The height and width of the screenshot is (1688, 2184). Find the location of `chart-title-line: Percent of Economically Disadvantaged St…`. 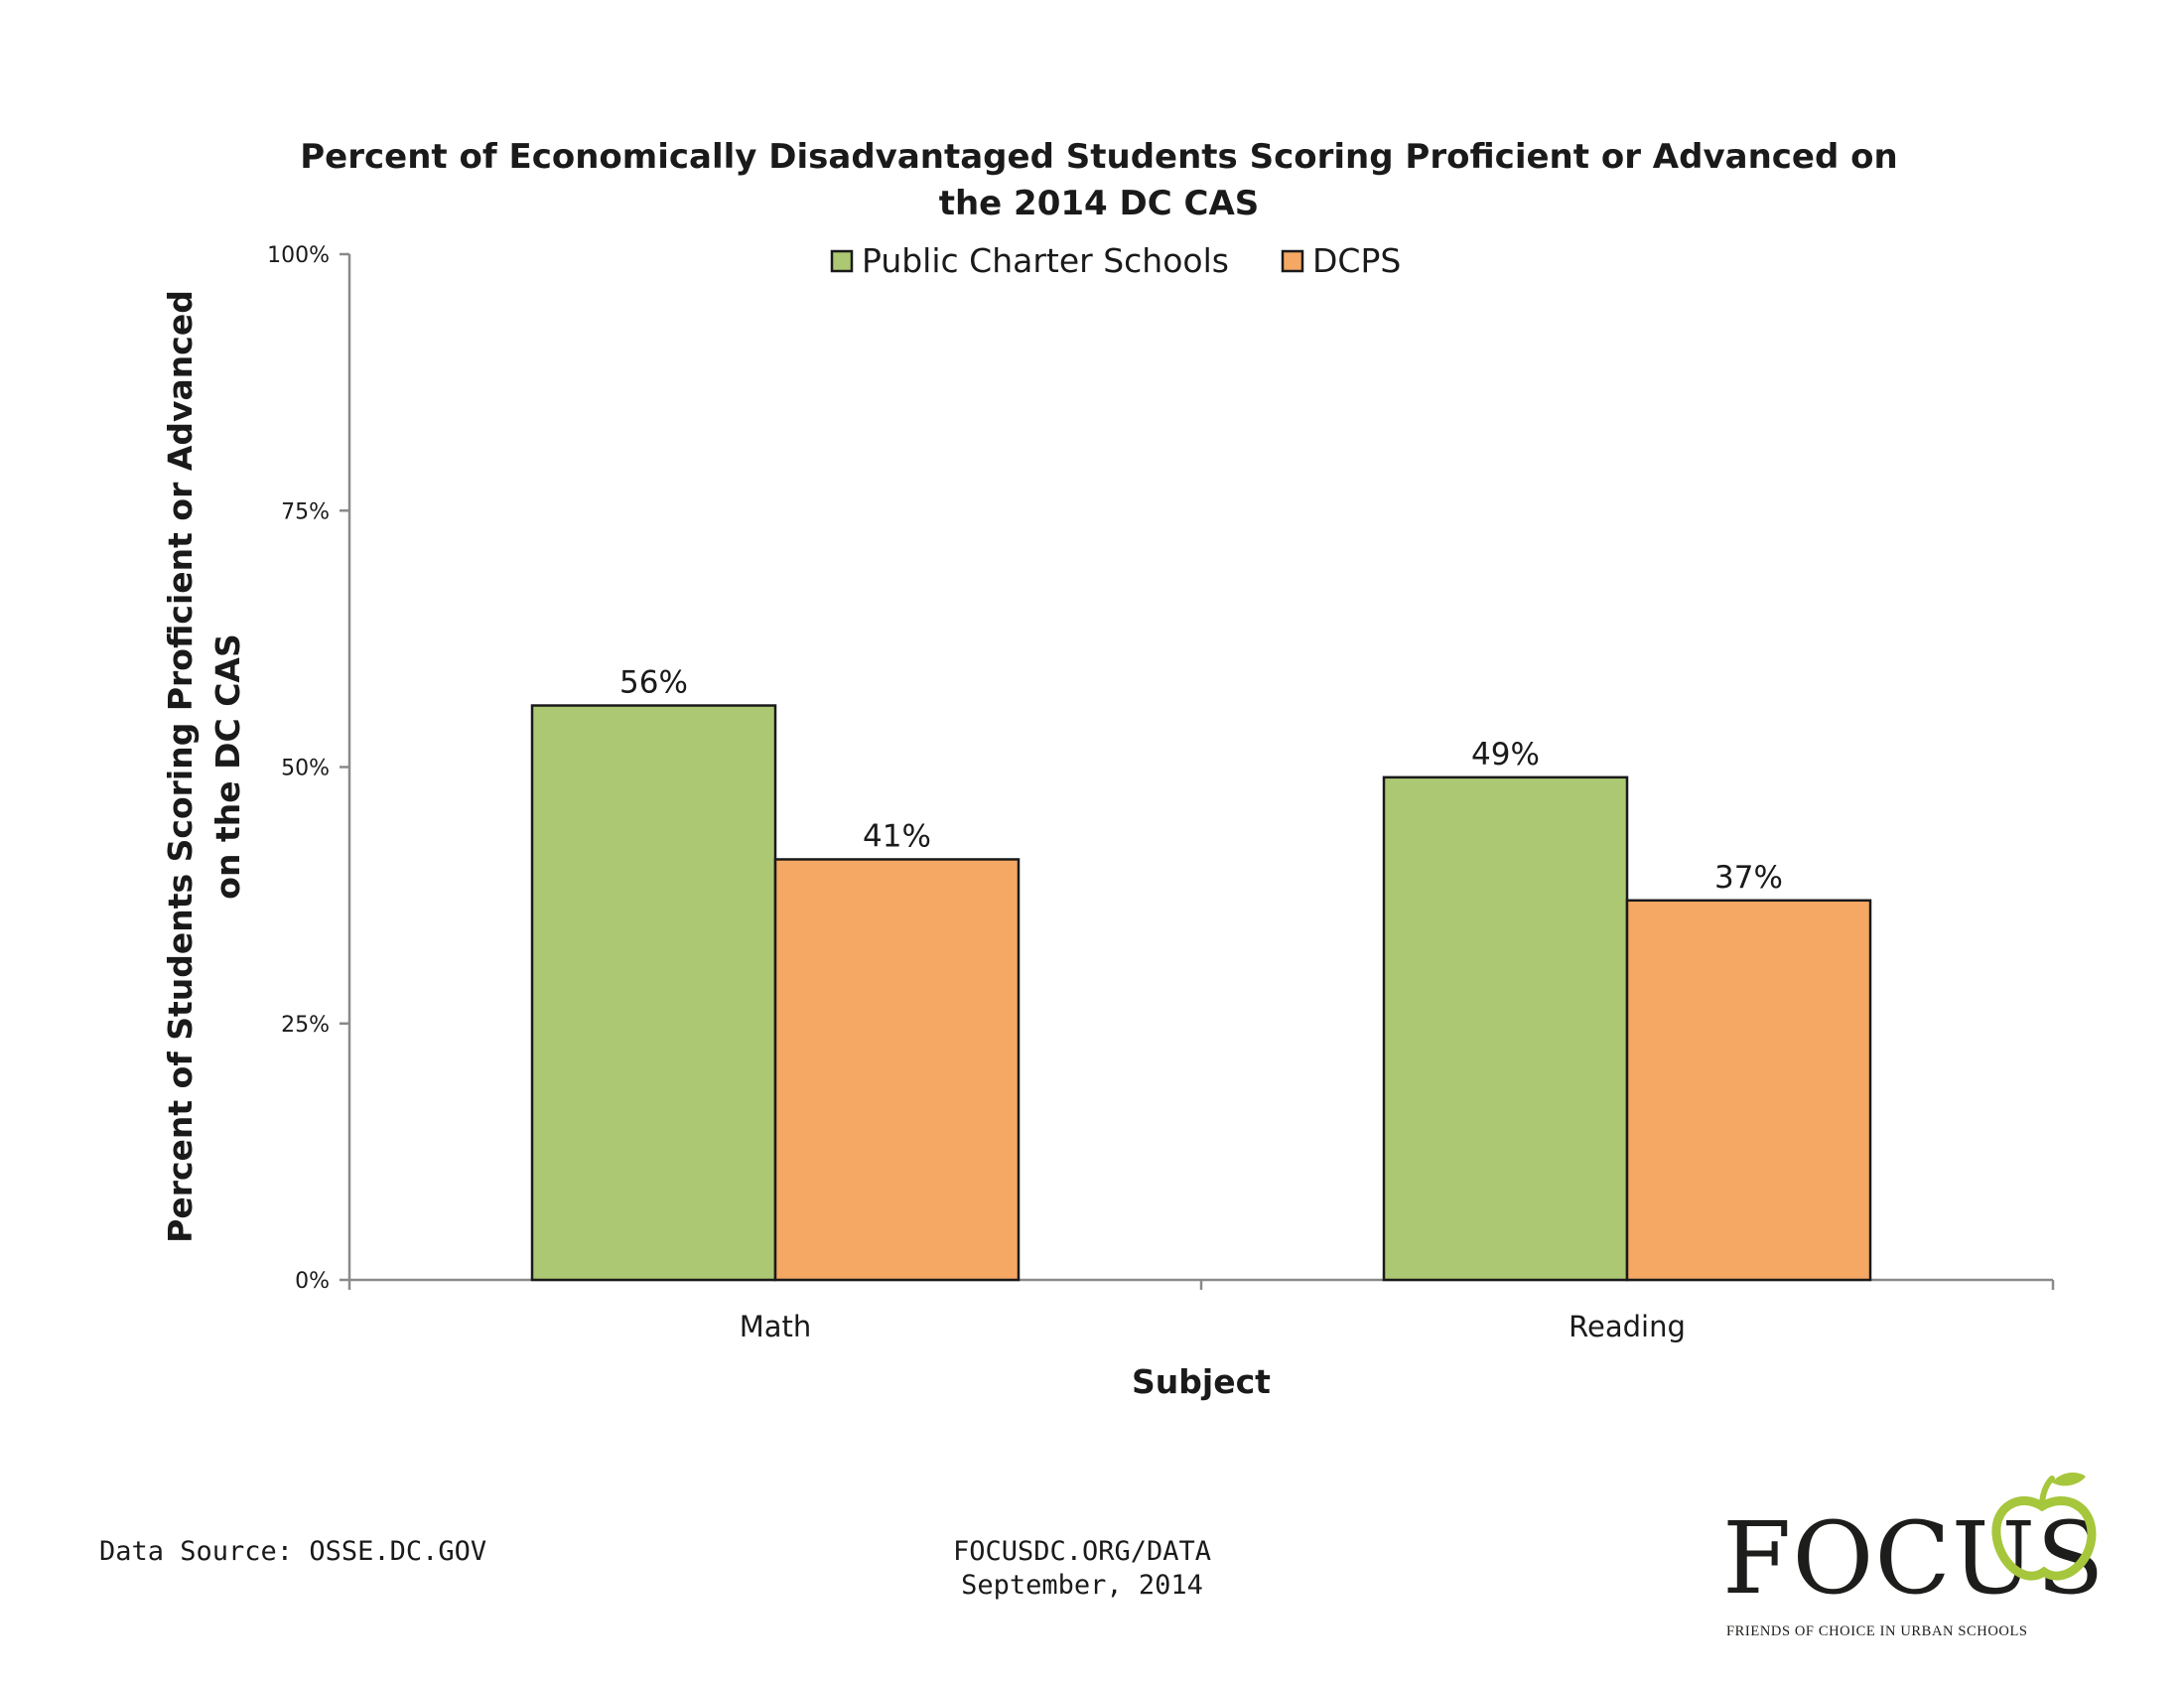

chart-title-line: Percent of Economically Disadvantaged St… is located at coordinates (1098, 157).